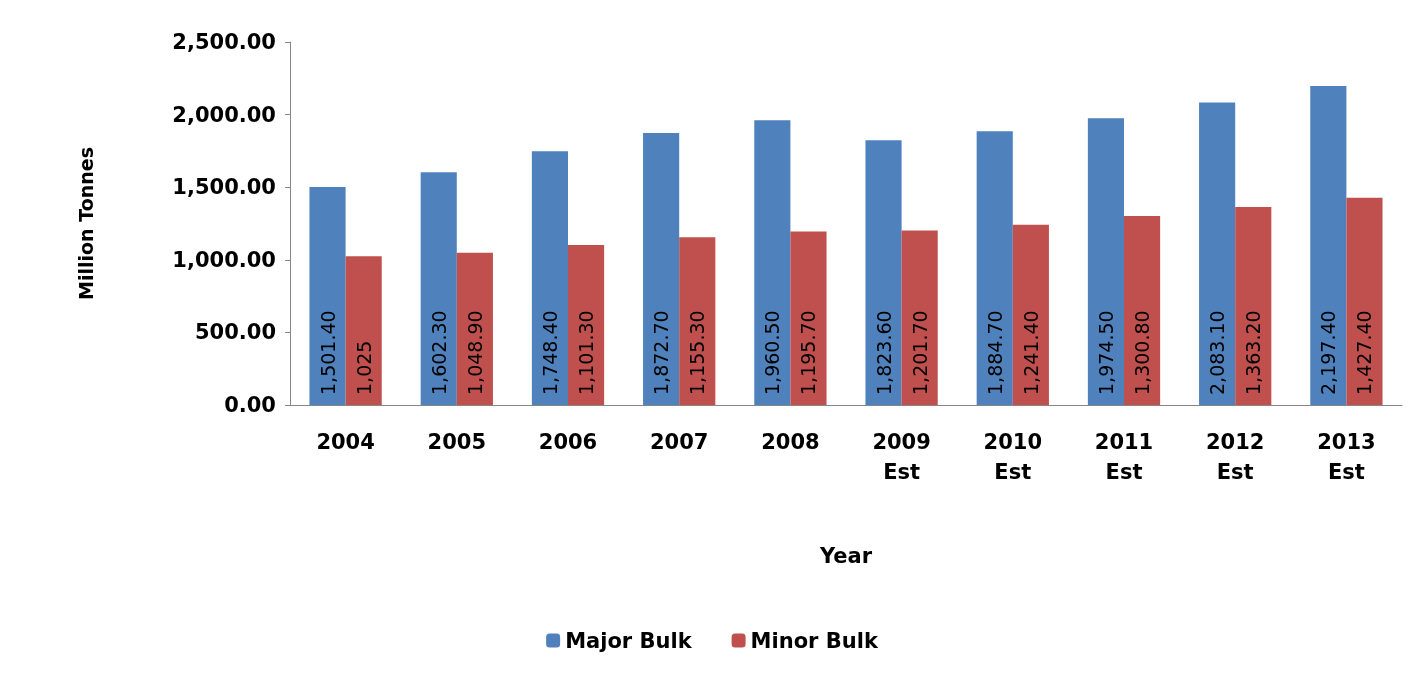  I want to click on y-tick-label: 500.00, so click(235, 332).